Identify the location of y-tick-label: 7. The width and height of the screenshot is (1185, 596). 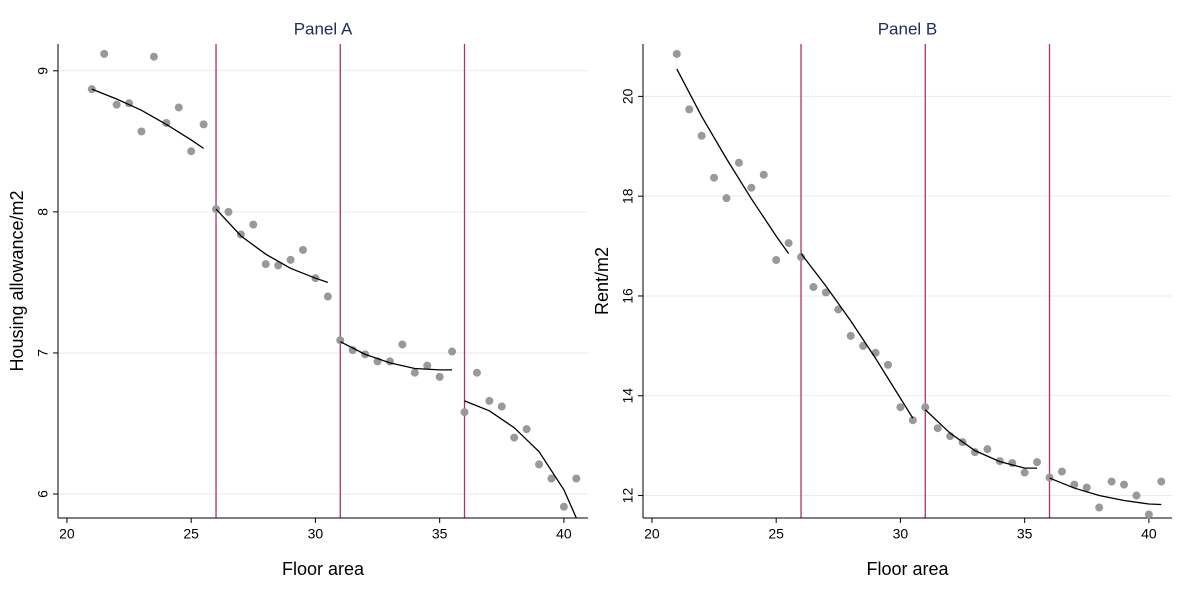
(43, 353).